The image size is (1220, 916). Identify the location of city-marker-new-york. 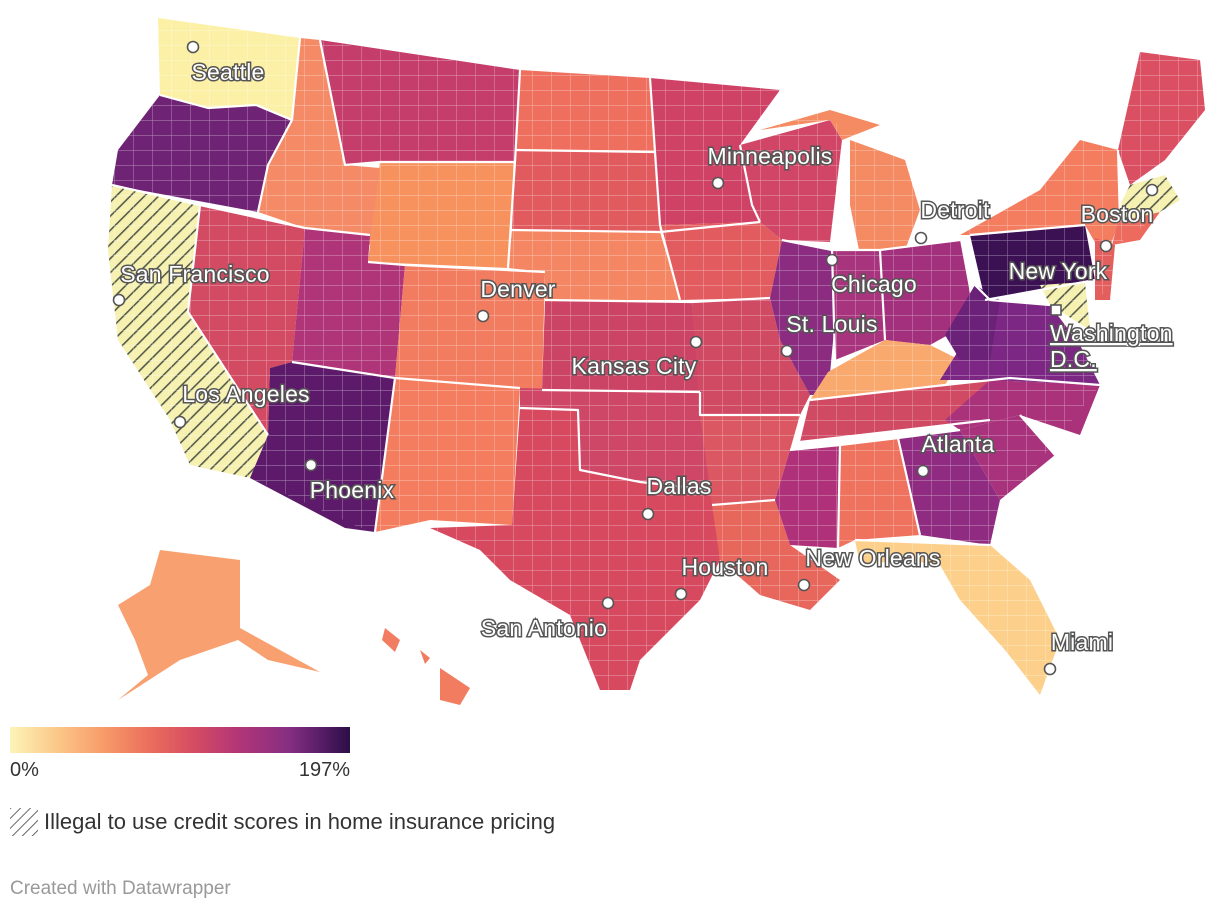
(1106, 246).